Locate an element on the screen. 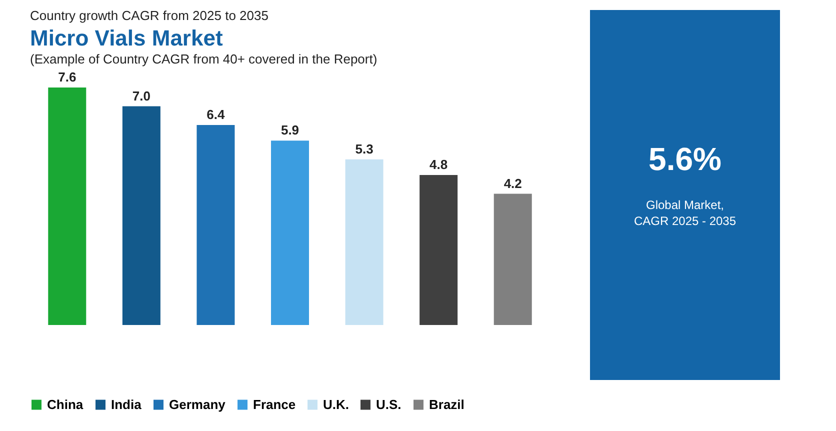  legend-label: India is located at coordinates (126, 404).